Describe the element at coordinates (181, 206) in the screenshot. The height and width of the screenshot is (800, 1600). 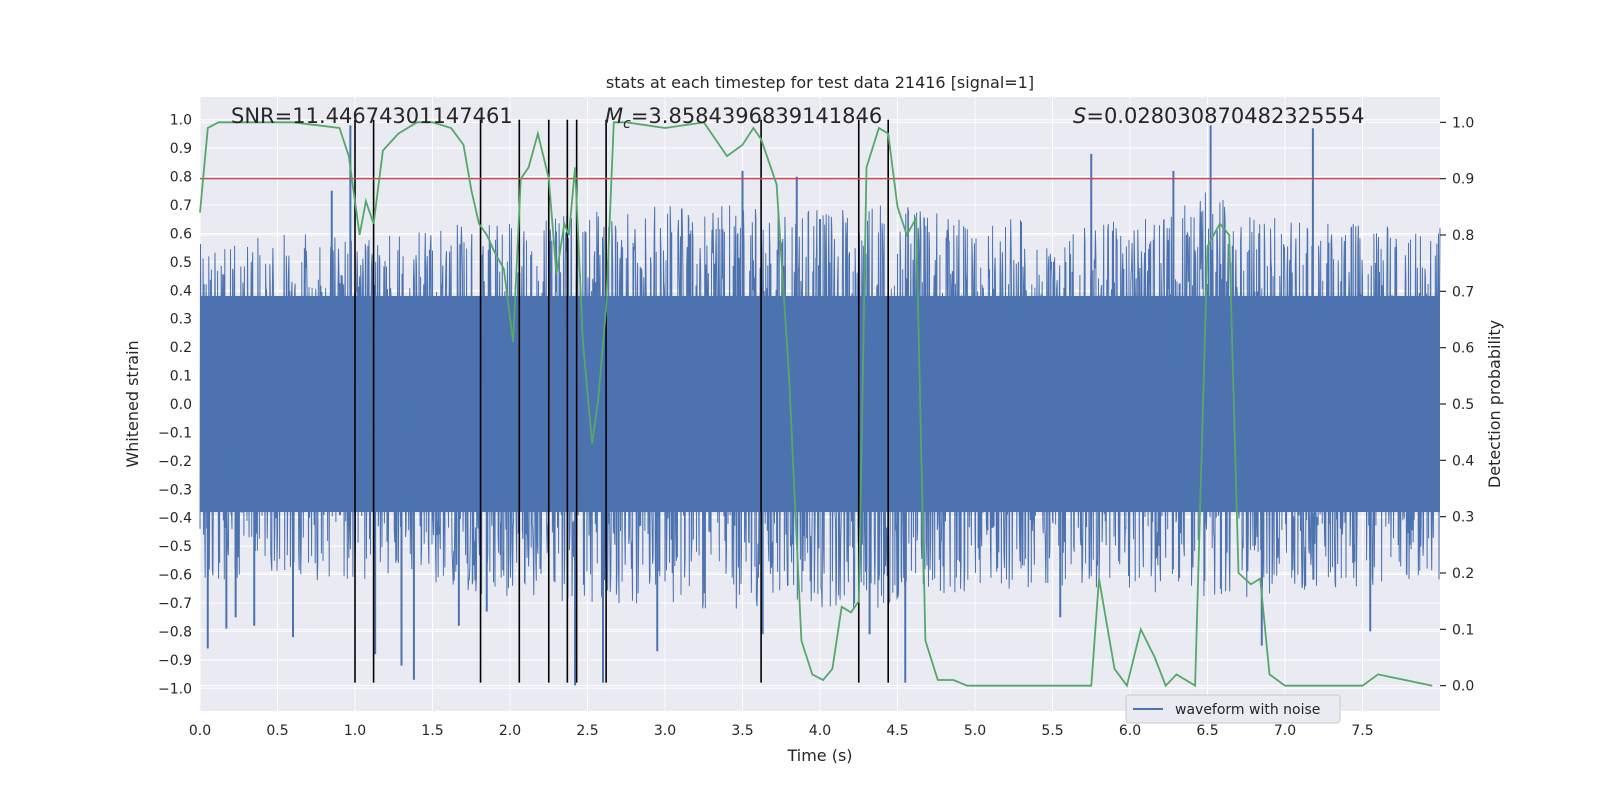
I see `y-left-tick-label: 0.7` at that location.